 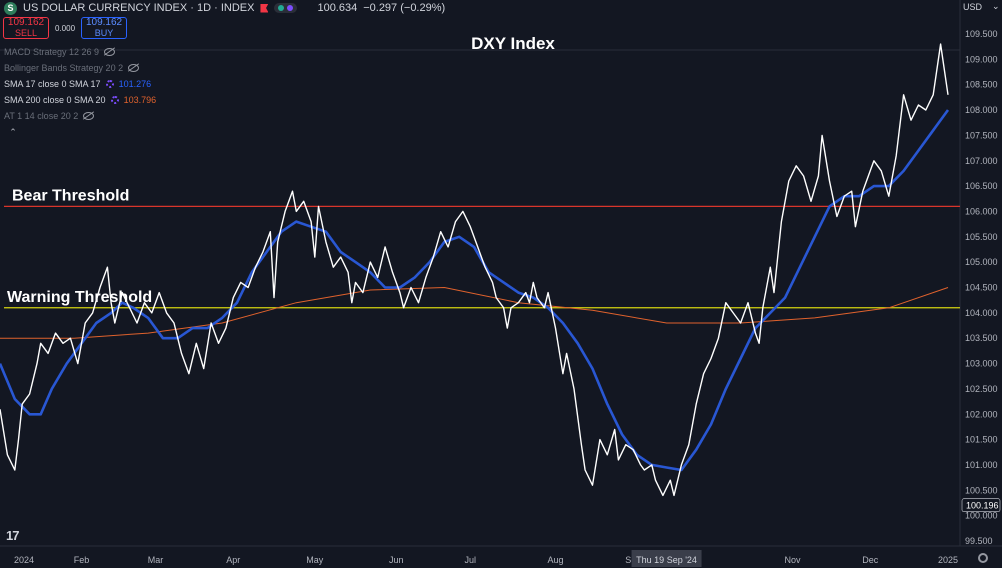 What do you see at coordinates (981, 440) in the screenshot?
I see `y-tick-label: 101.500` at bounding box center [981, 440].